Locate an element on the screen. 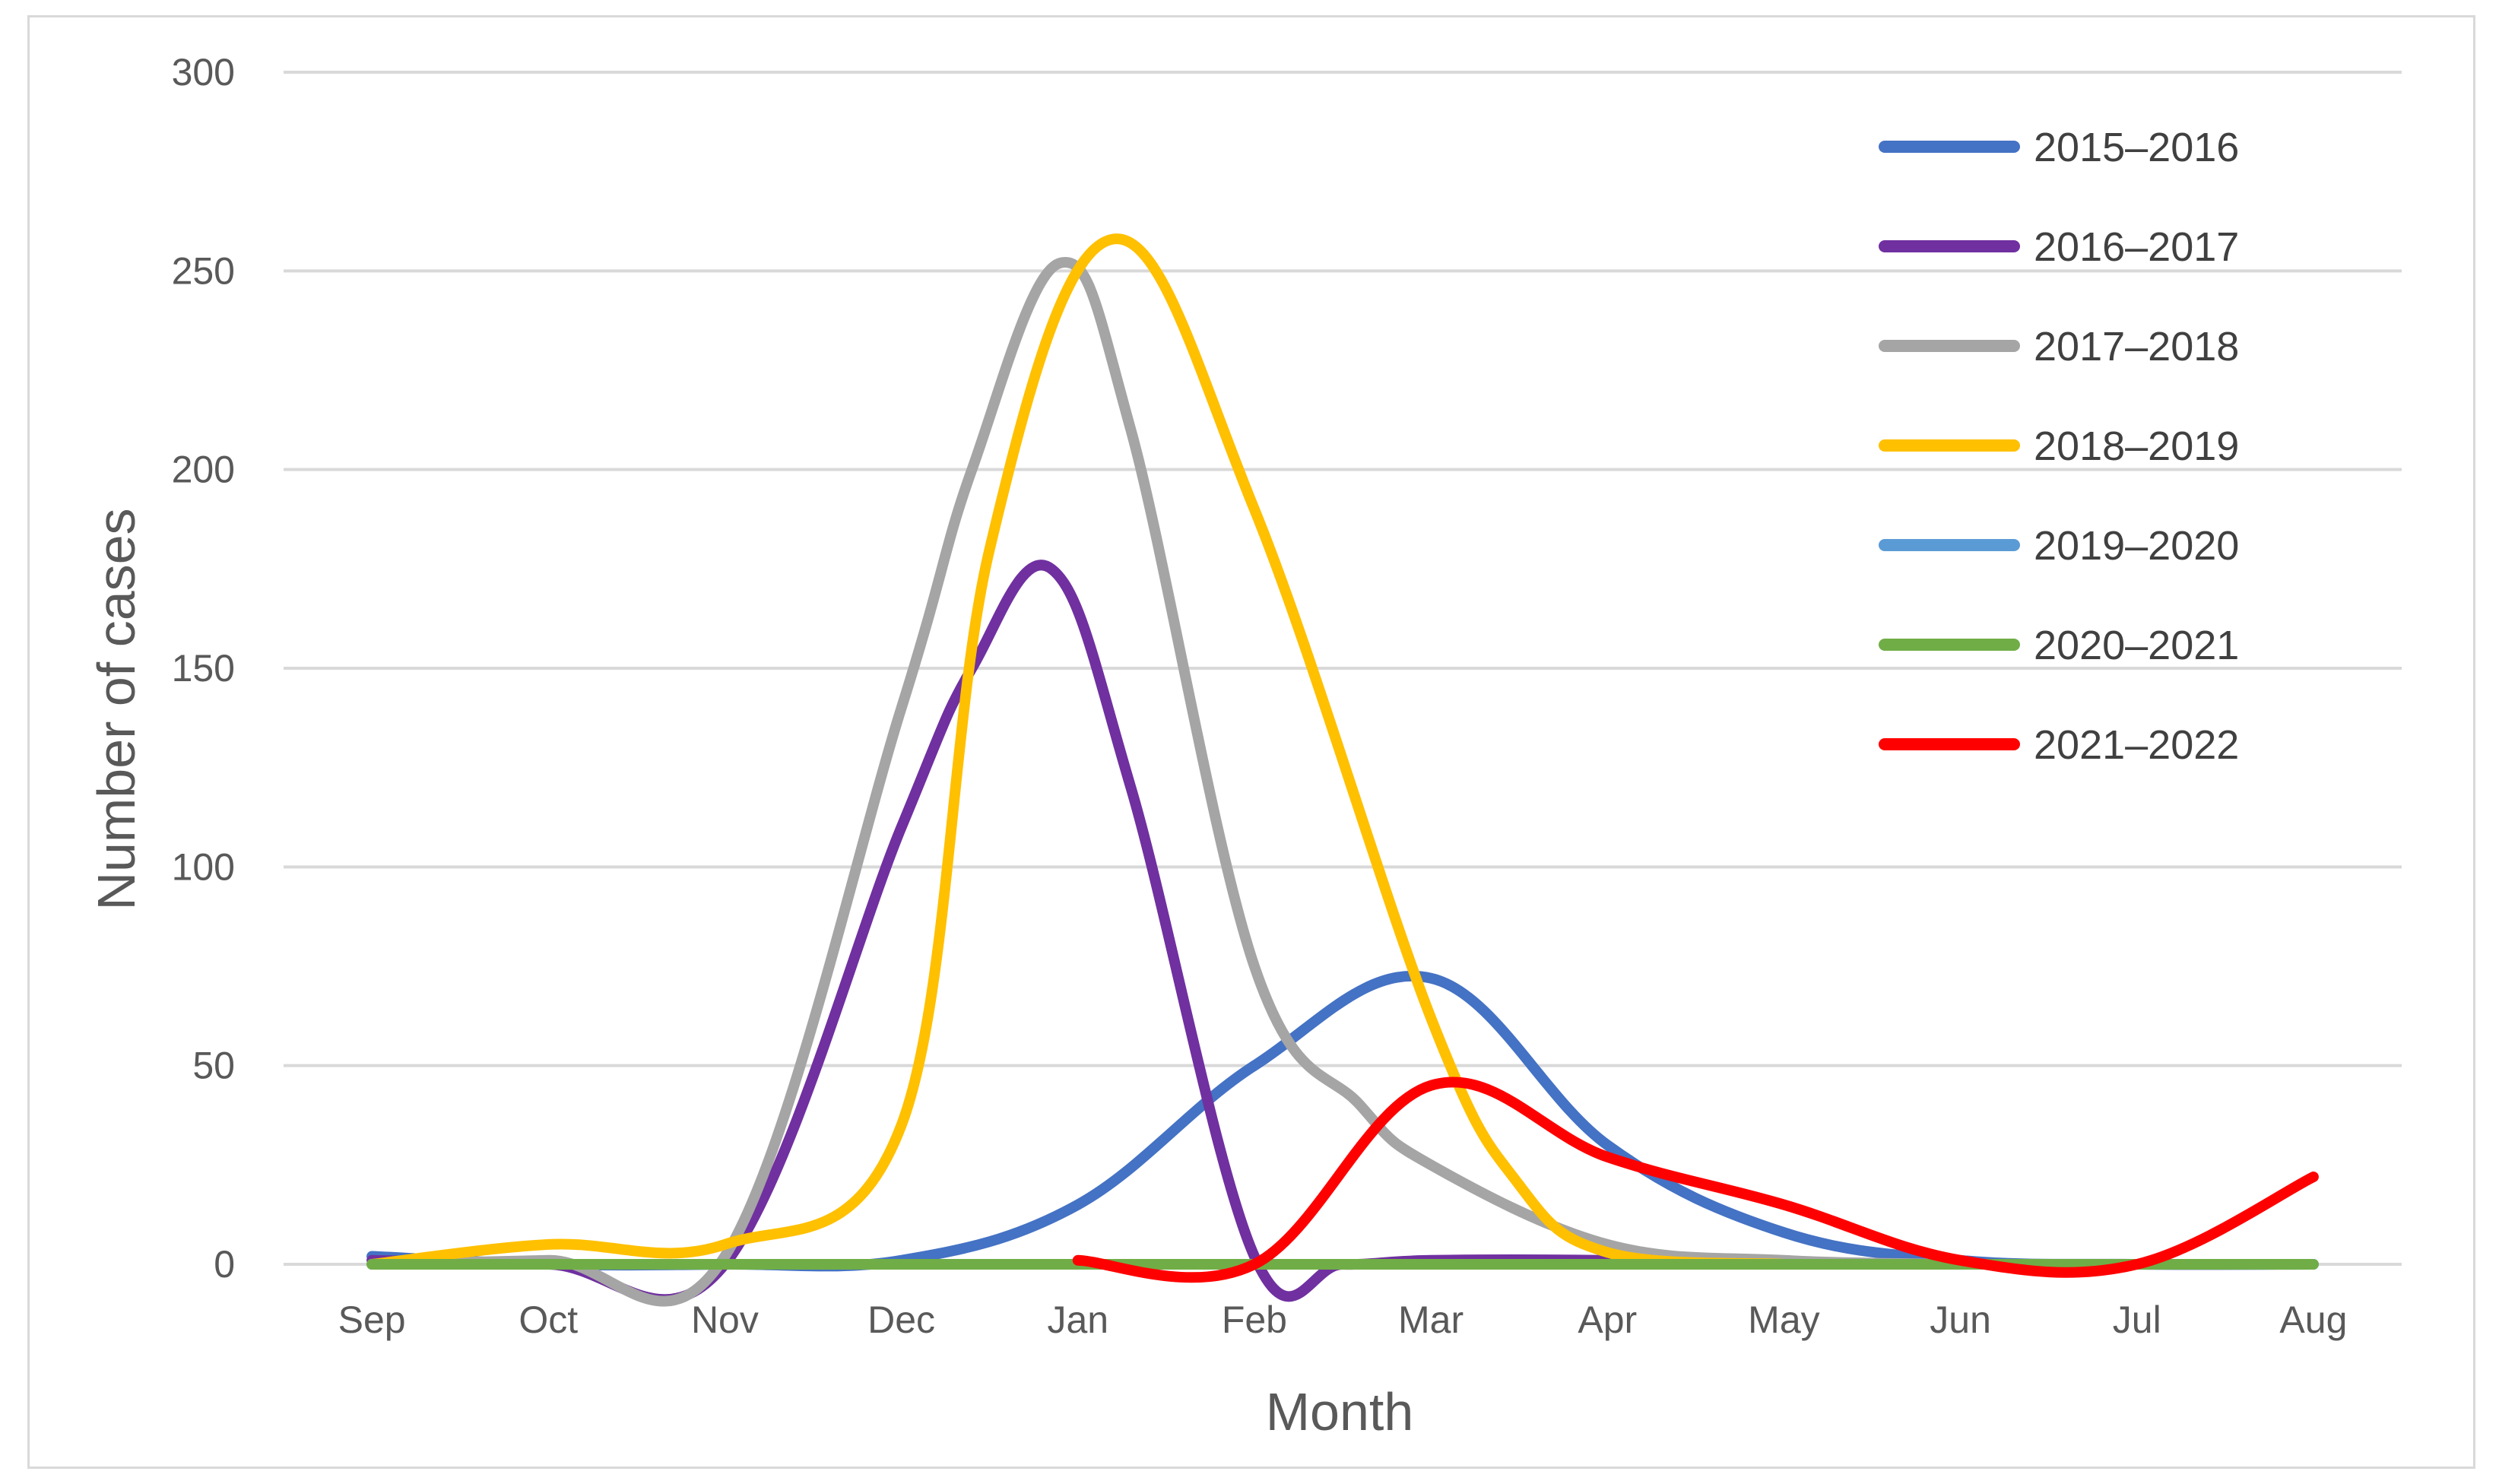  legend-label: 2015–2016 is located at coordinates (2136, 147).